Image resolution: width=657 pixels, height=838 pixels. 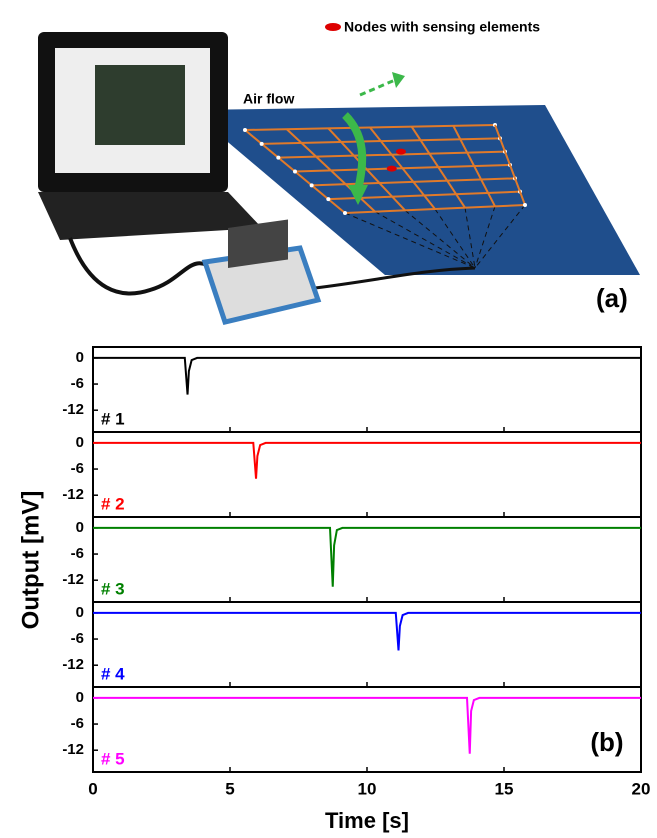 What do you see at coordinates (385, 196) in the screenshot?
I see `sensor-grid` at bounding box center [385, 196].